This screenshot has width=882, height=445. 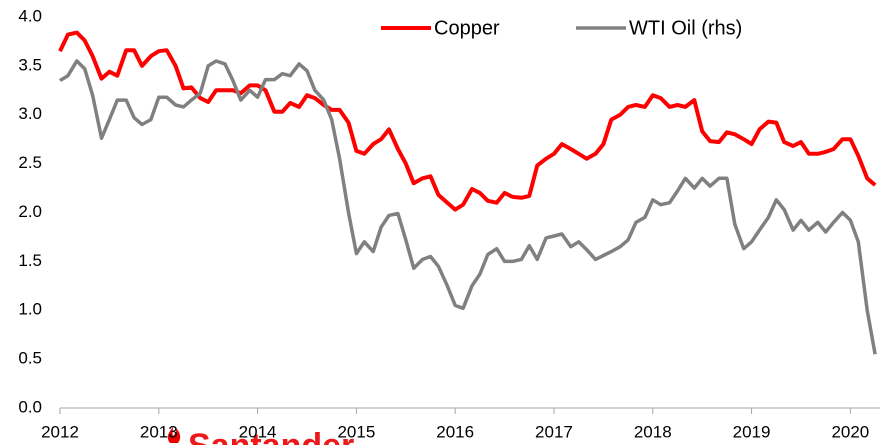 I want to click on x-tick-label: 2015, so click(x=356, y=431).